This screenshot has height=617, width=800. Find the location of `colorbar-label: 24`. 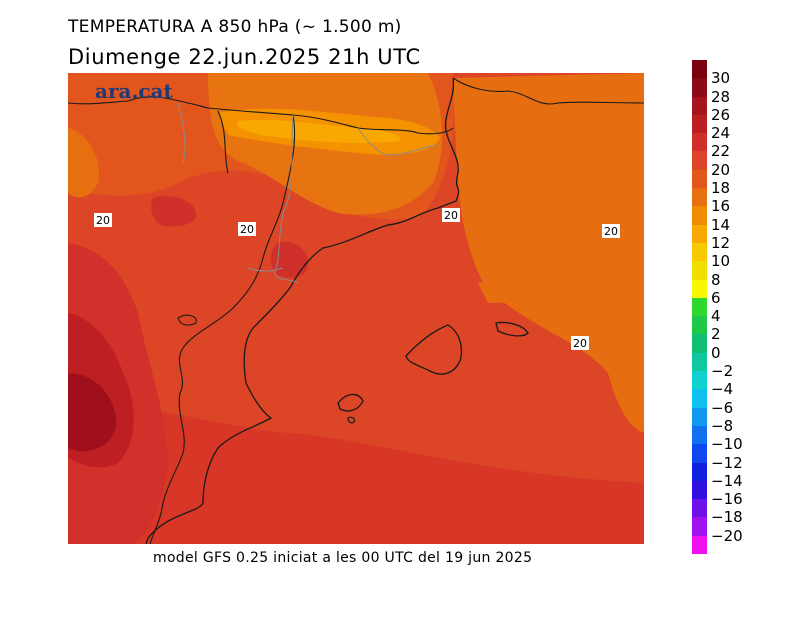

colorbar-label: 24 is located at coordinates (721, 133).